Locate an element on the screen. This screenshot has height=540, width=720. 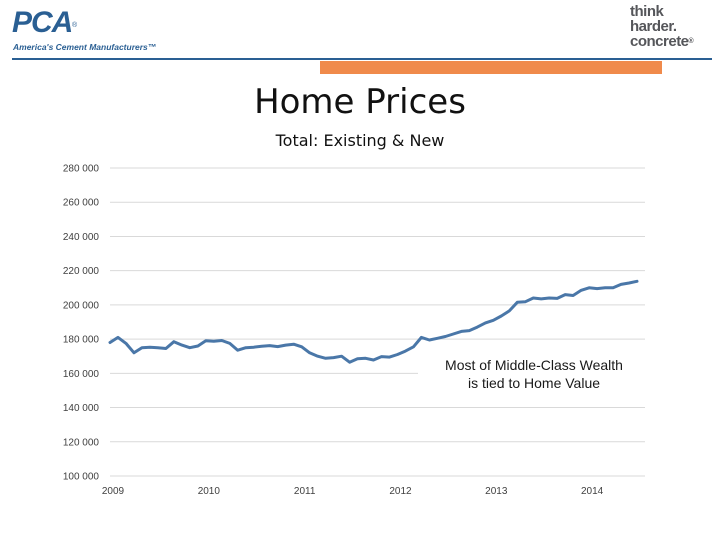
pca-logo-tagline: America's Cement Manufacturers™ is located at coordinates (85, 47).